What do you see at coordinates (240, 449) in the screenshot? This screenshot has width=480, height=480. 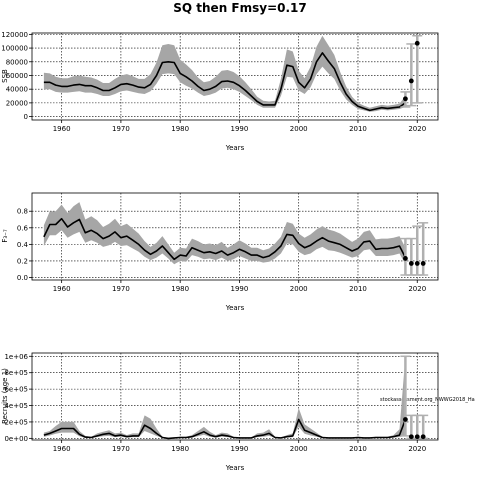 I see `recruits-xtick-label: 1990` at bounding box center [240, 449].